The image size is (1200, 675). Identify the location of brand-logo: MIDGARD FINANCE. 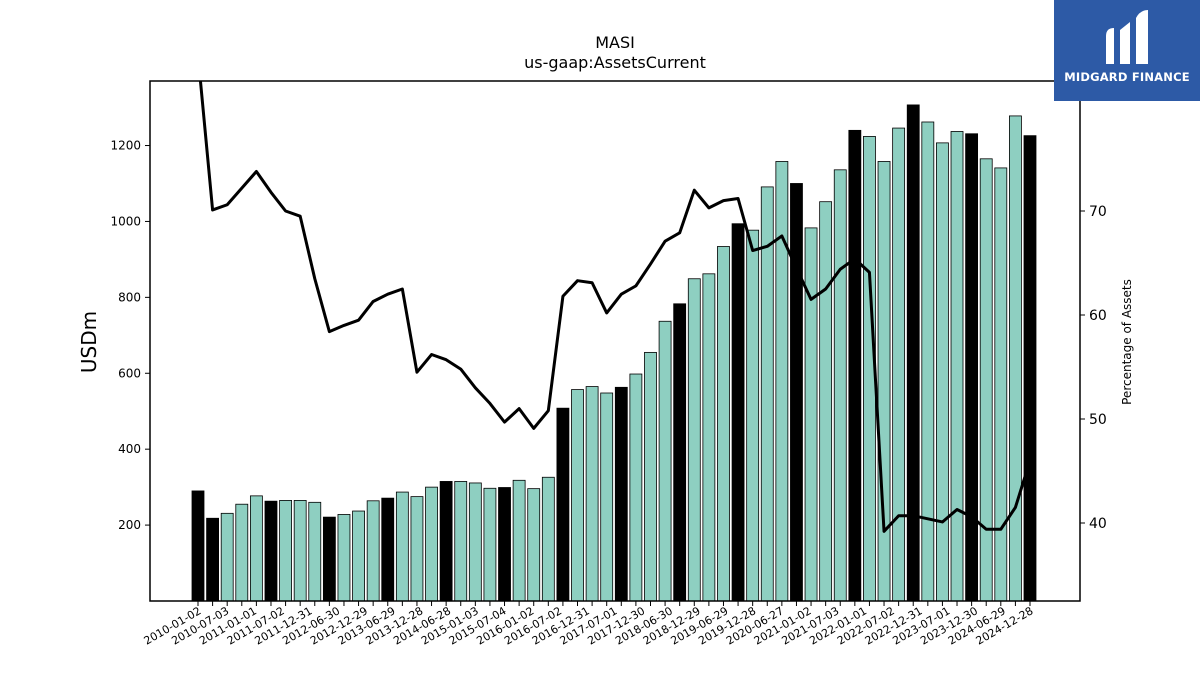
(1127, 50).